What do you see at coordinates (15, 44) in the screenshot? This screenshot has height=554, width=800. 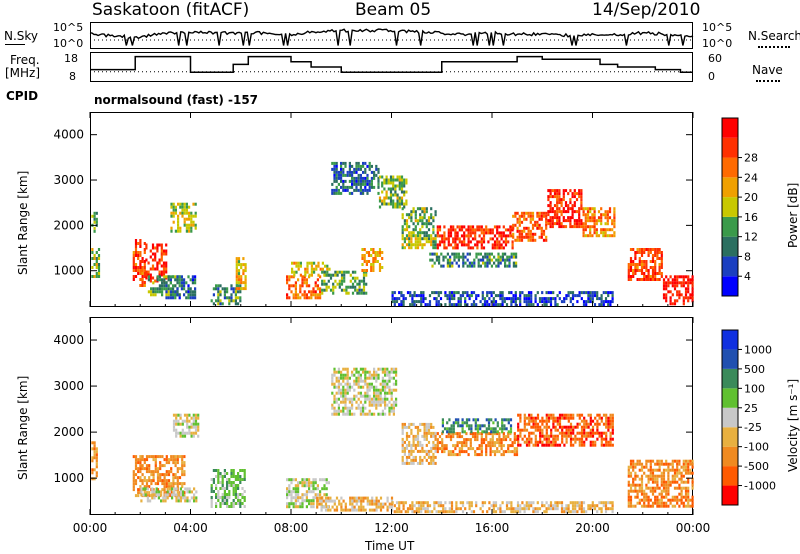 I see `nsky-underline` at bounding box center [15, 44].